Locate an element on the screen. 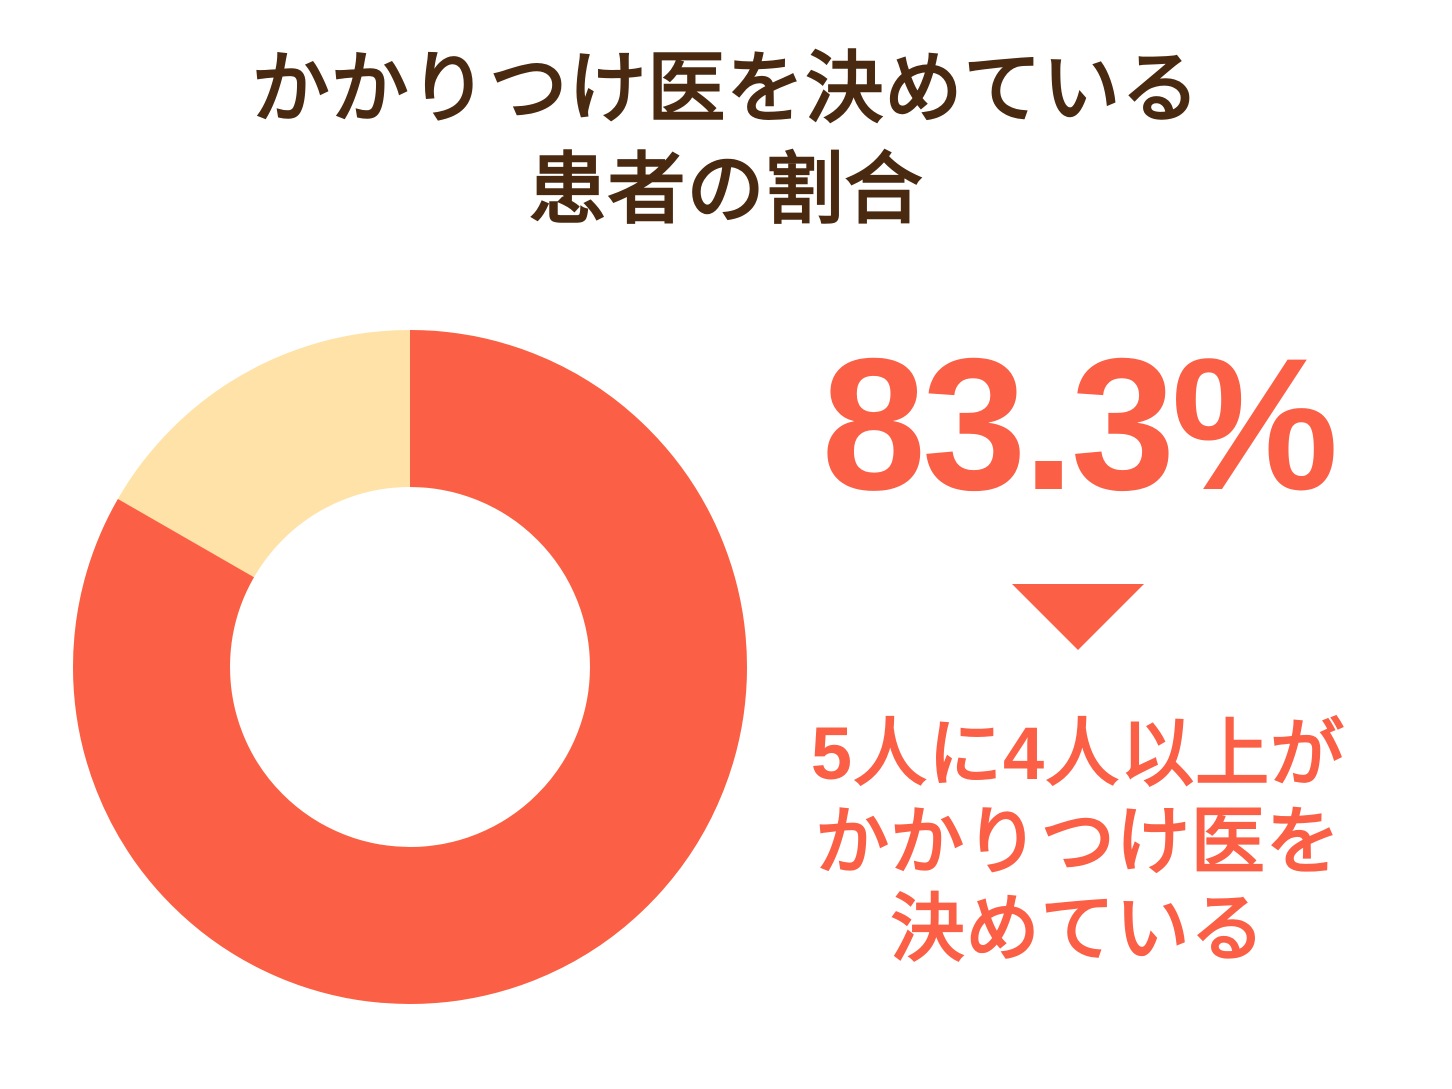 The image size is (1452, 1089). annotation-line2: かかりつけ医を is located at coordinates (1078, 841).